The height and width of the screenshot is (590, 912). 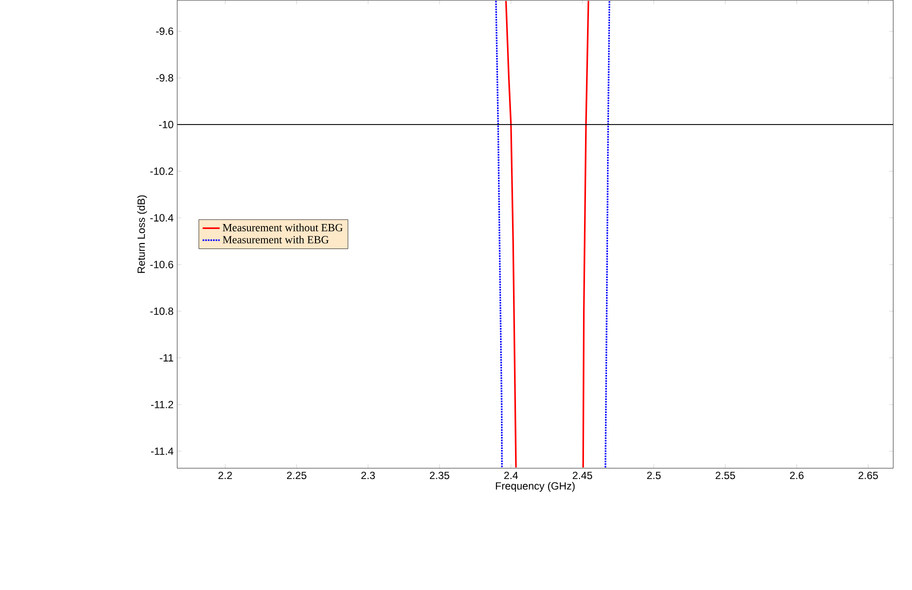 I want to click on legend-label: Measurement with EBG, so click(x=275, y=240).